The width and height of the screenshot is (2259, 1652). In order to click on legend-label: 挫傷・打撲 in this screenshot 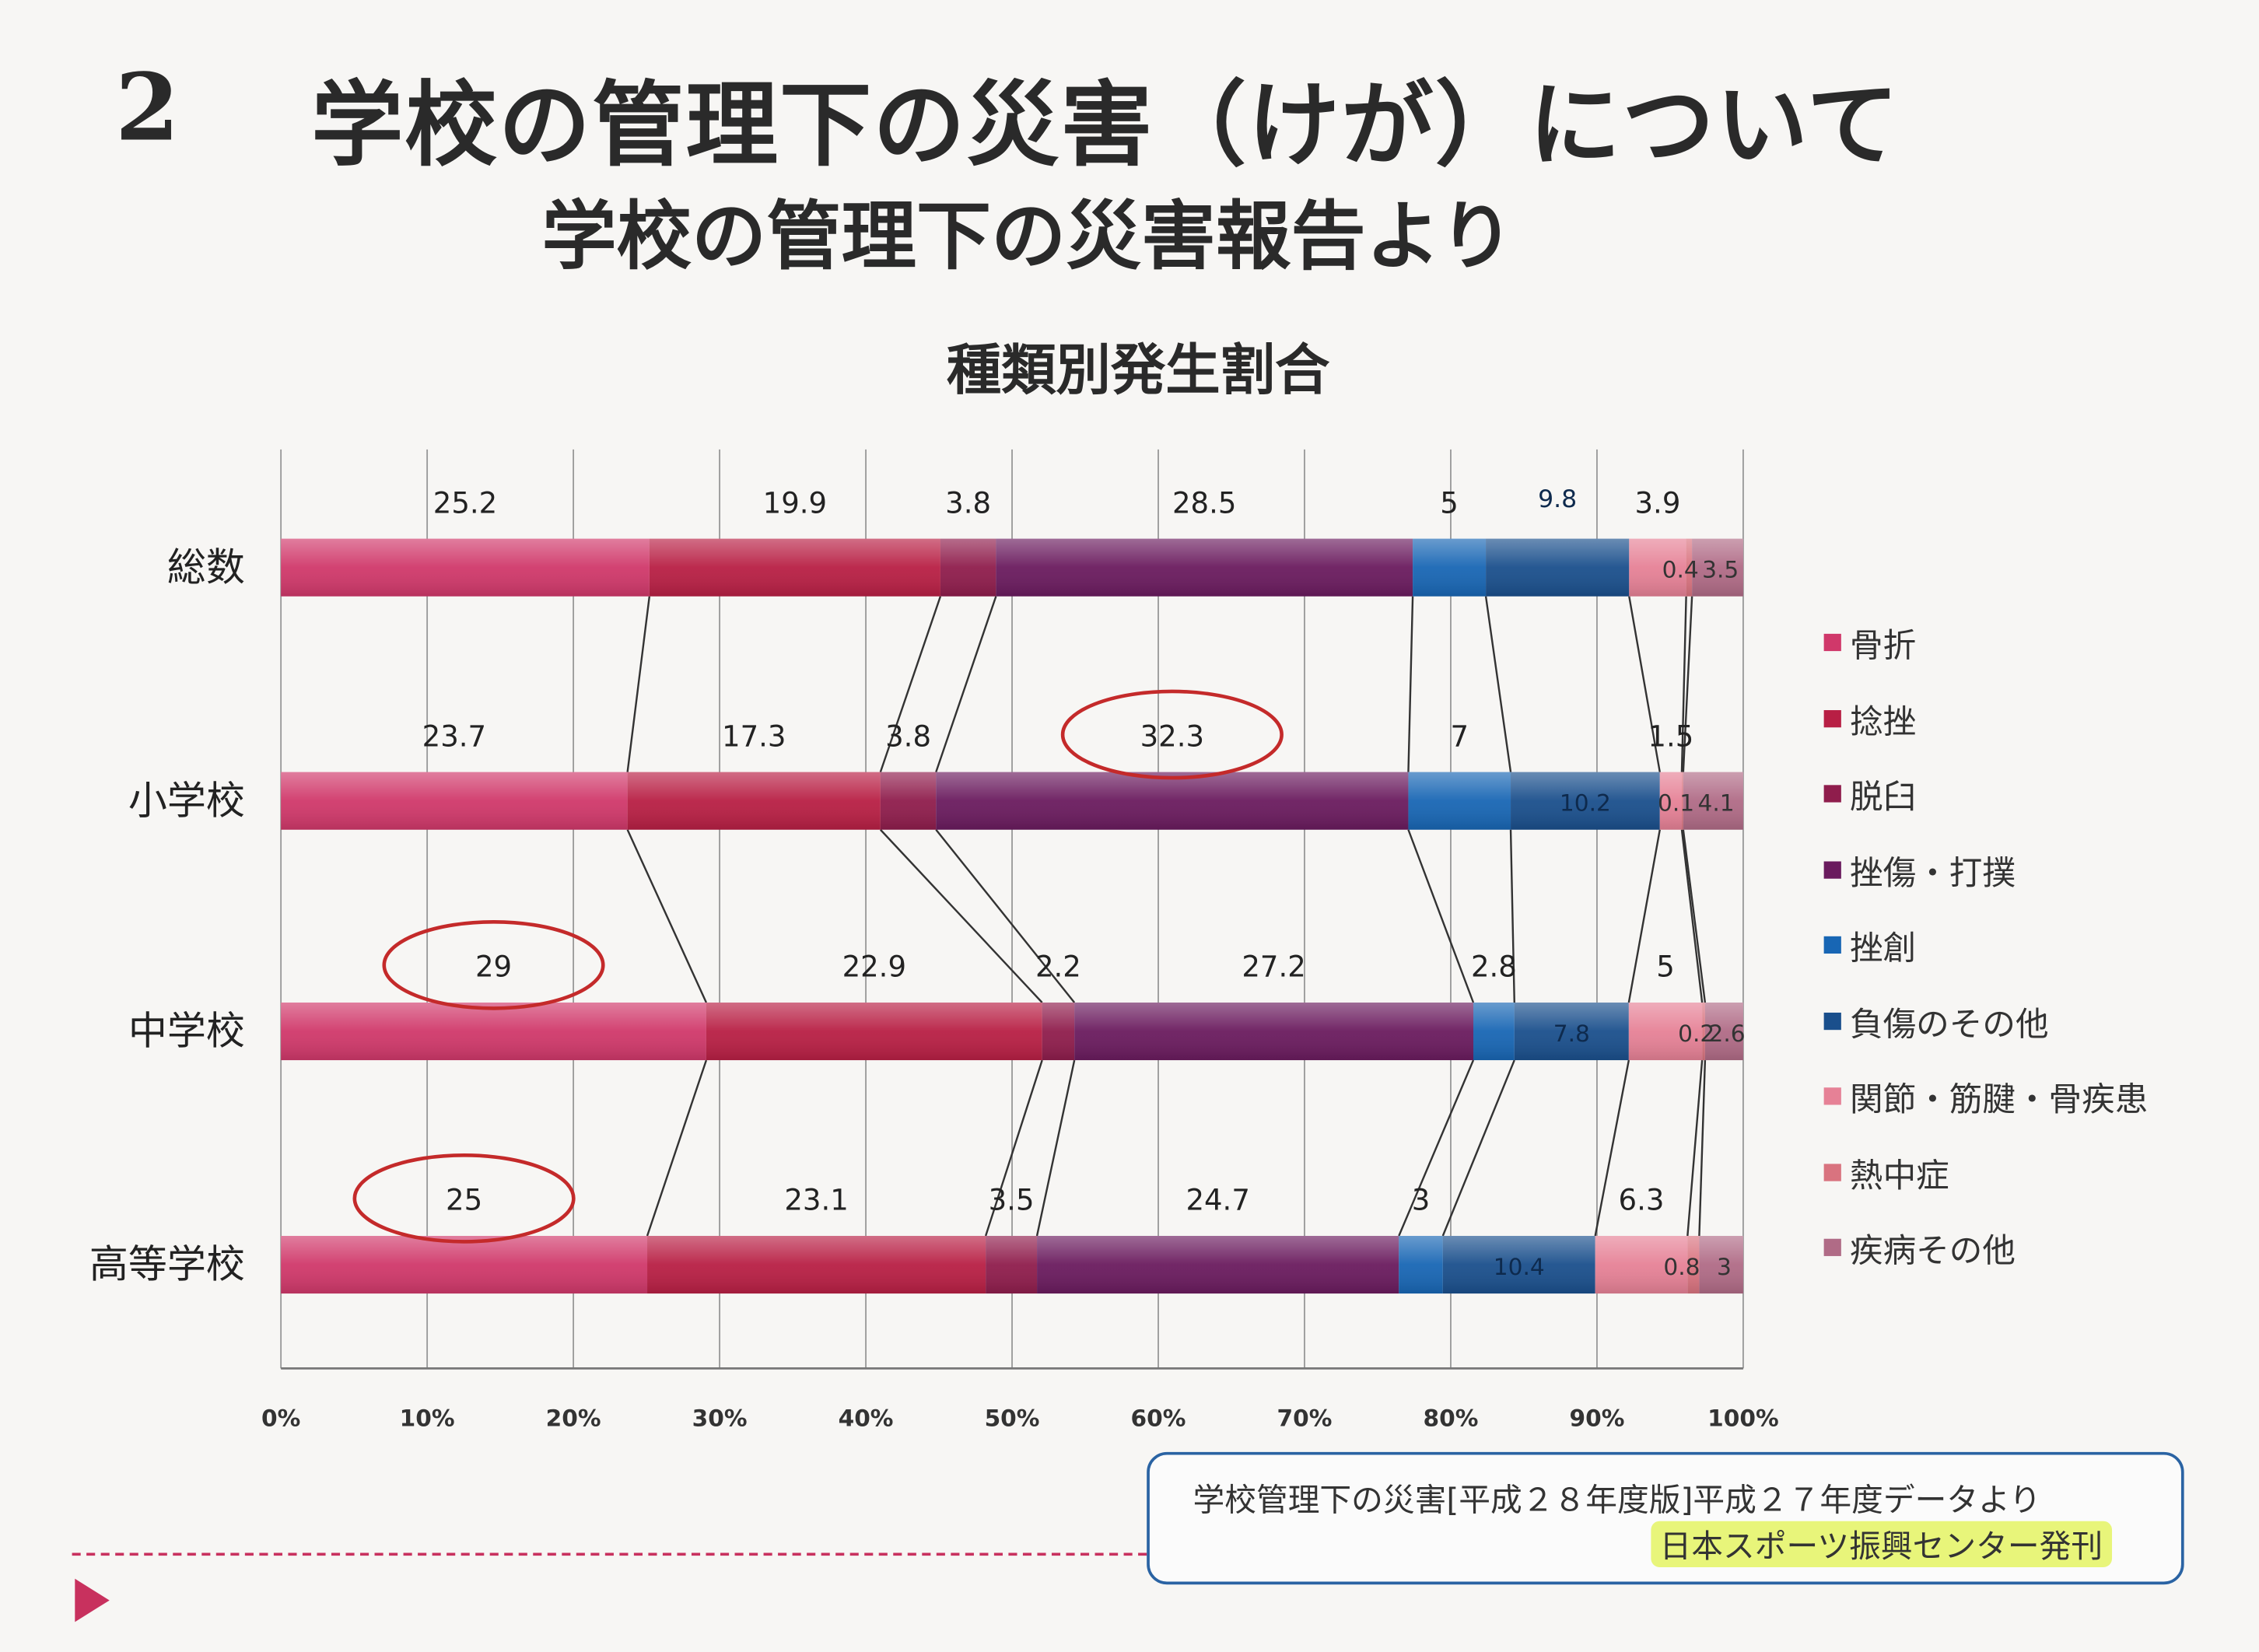, I will do `click(1932, 874)`.